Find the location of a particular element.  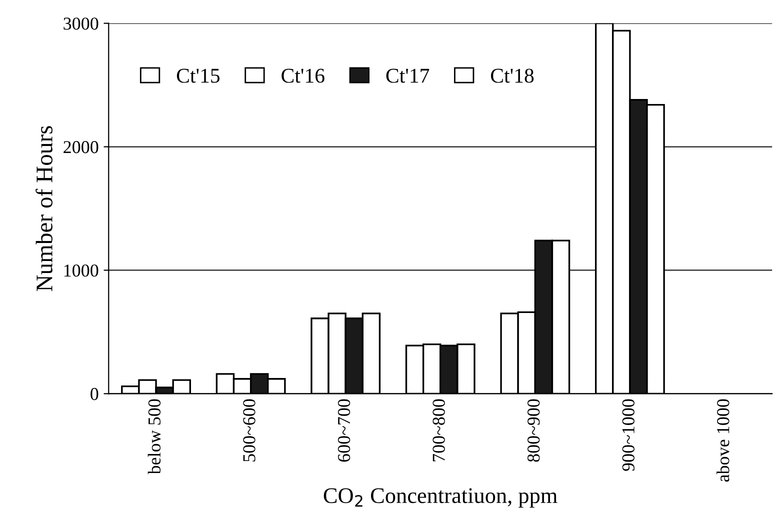

legend-label: Ct'18 is located at coordinates (512, 75).